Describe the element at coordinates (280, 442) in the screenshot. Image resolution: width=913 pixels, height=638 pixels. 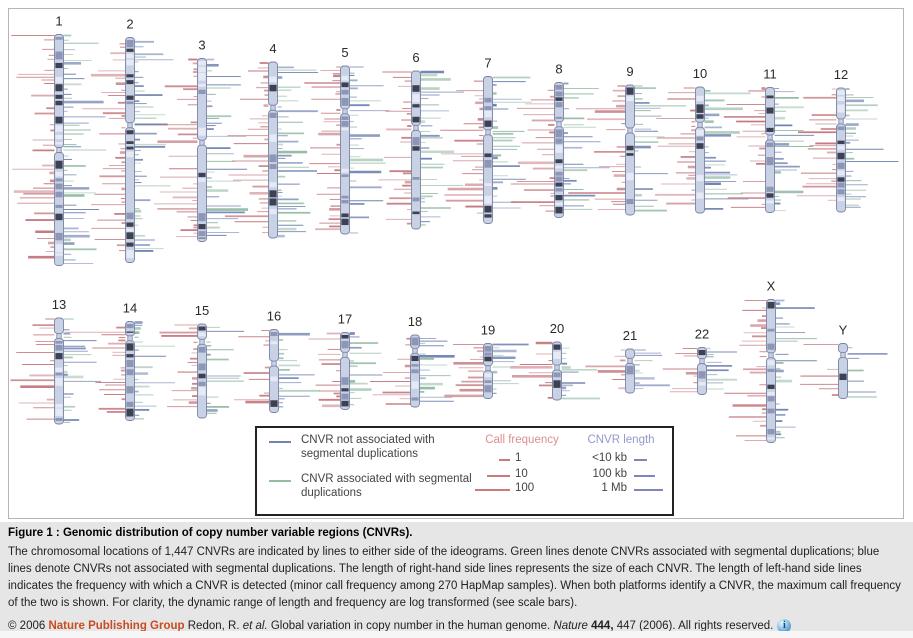
I see `blue-line-swatch` at that location.